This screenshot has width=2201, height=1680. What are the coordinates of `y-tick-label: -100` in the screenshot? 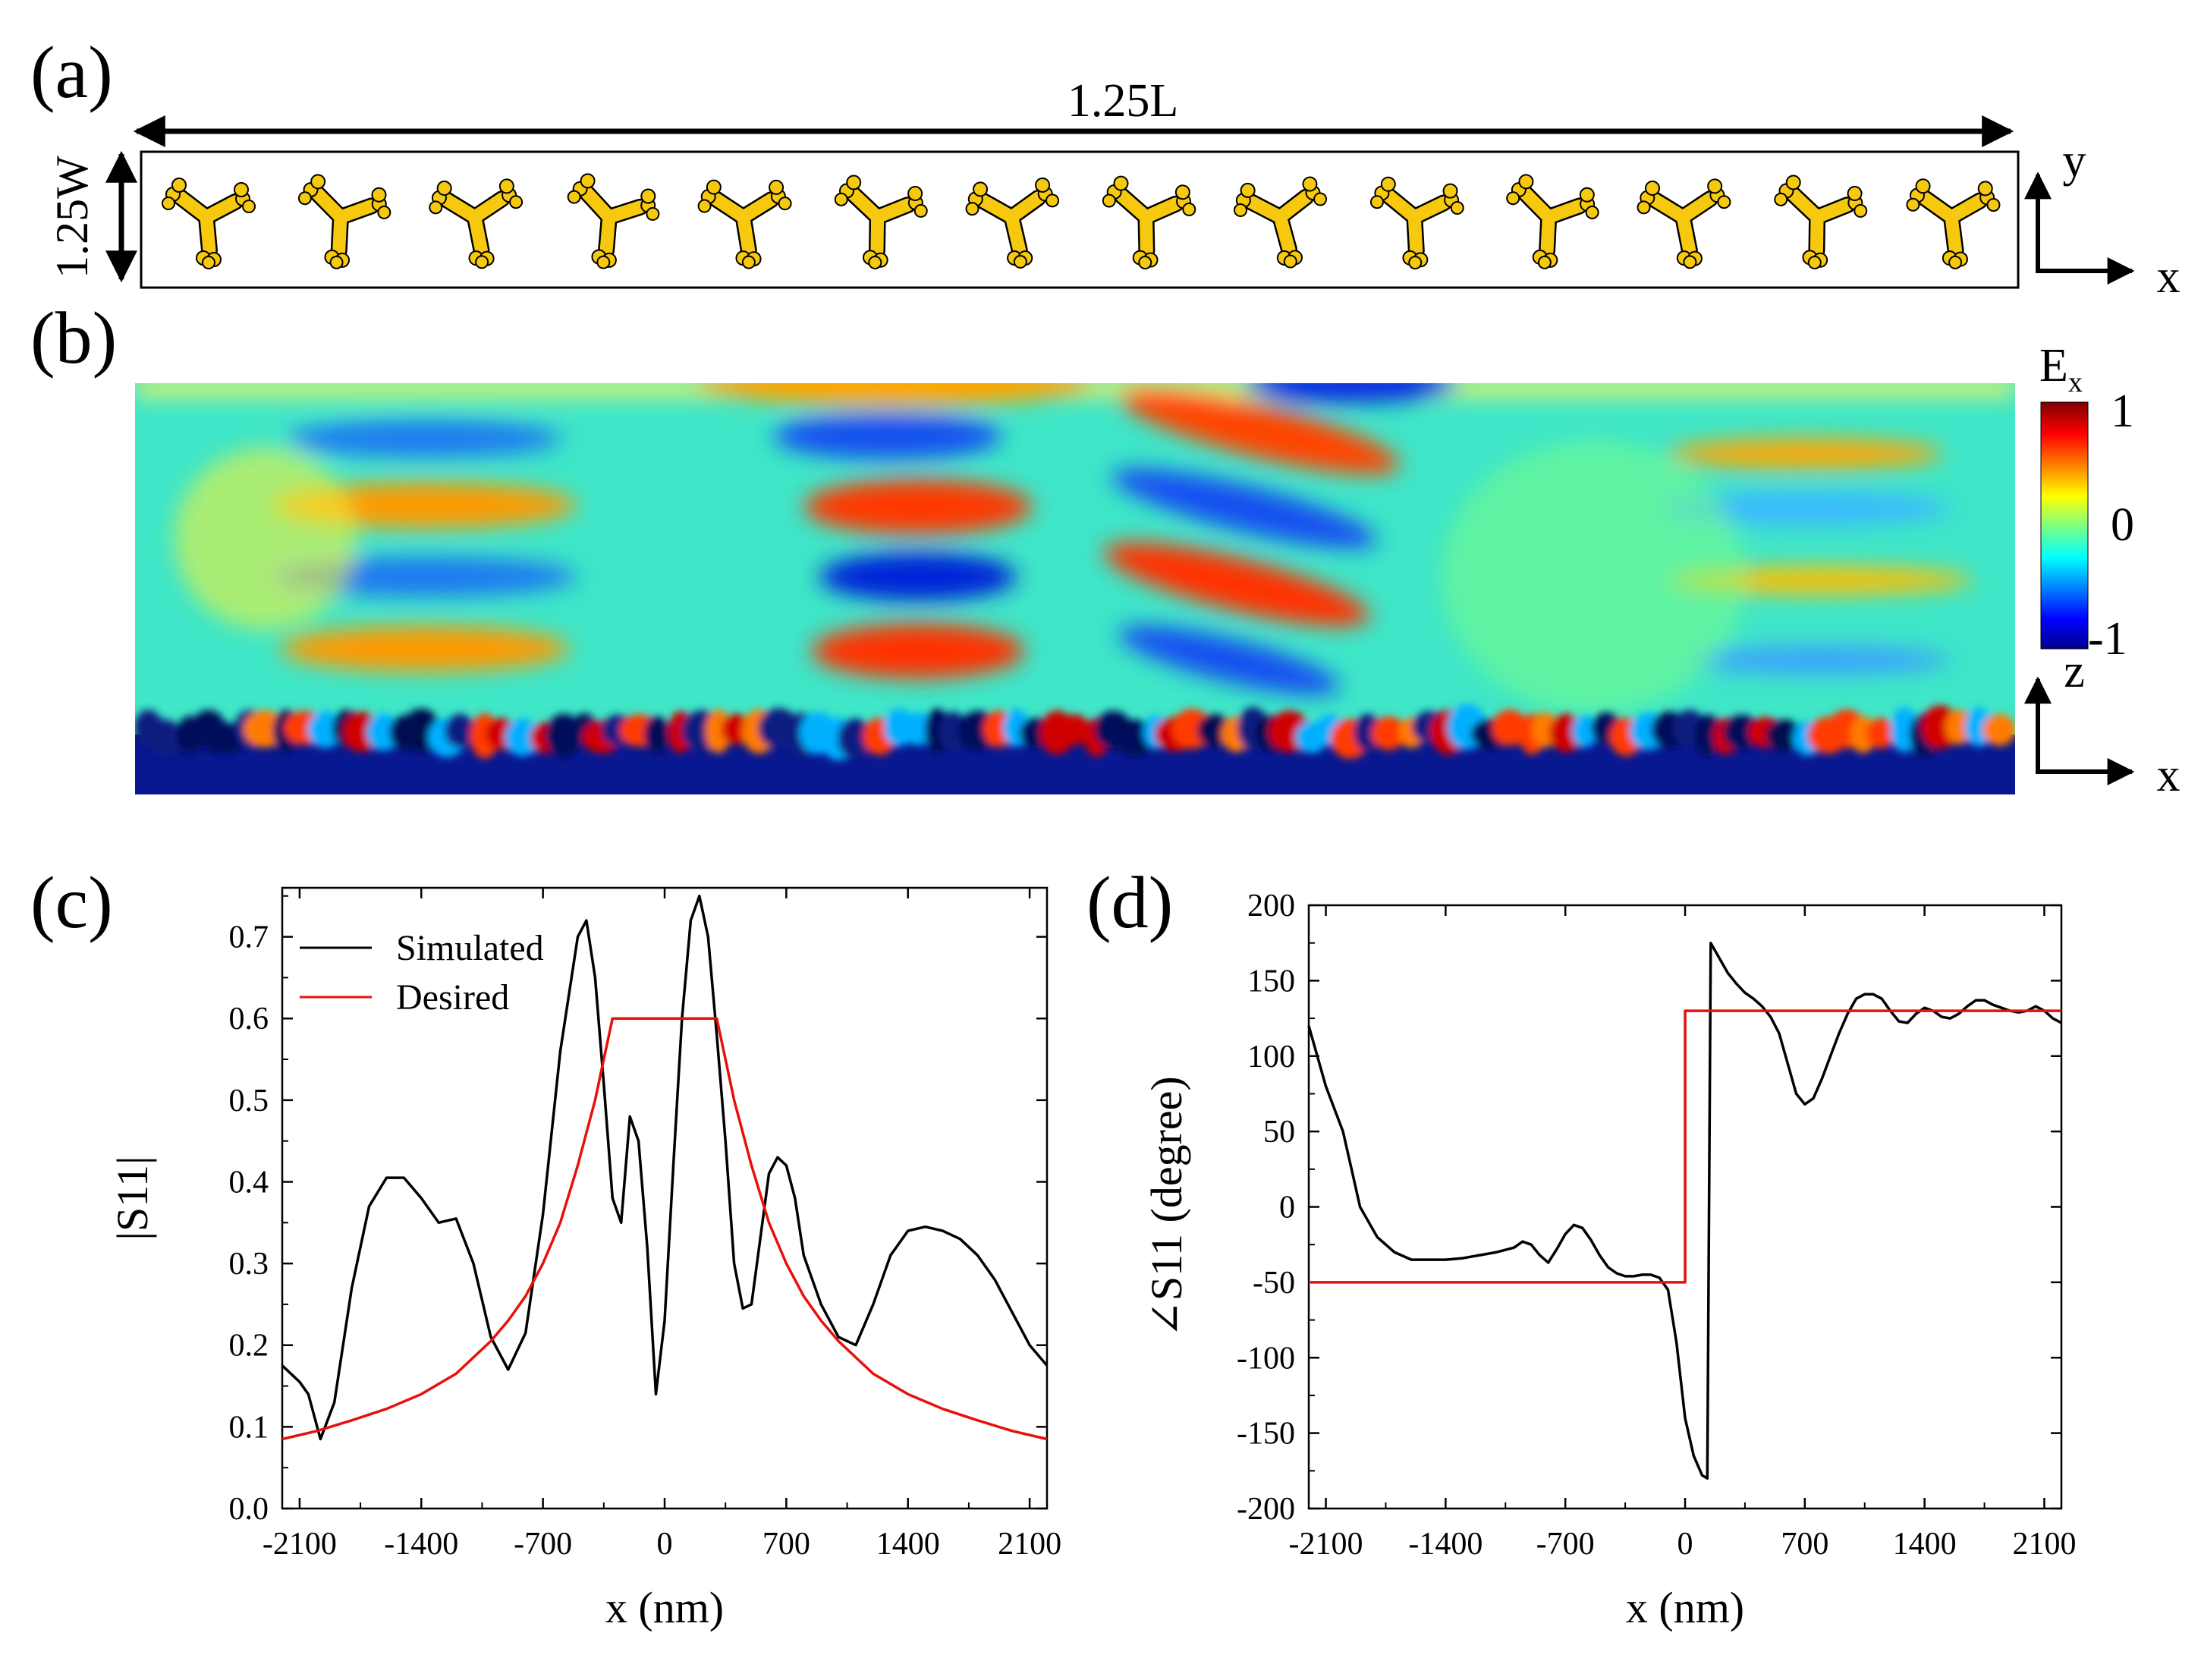 It's located at (1266, 1358).